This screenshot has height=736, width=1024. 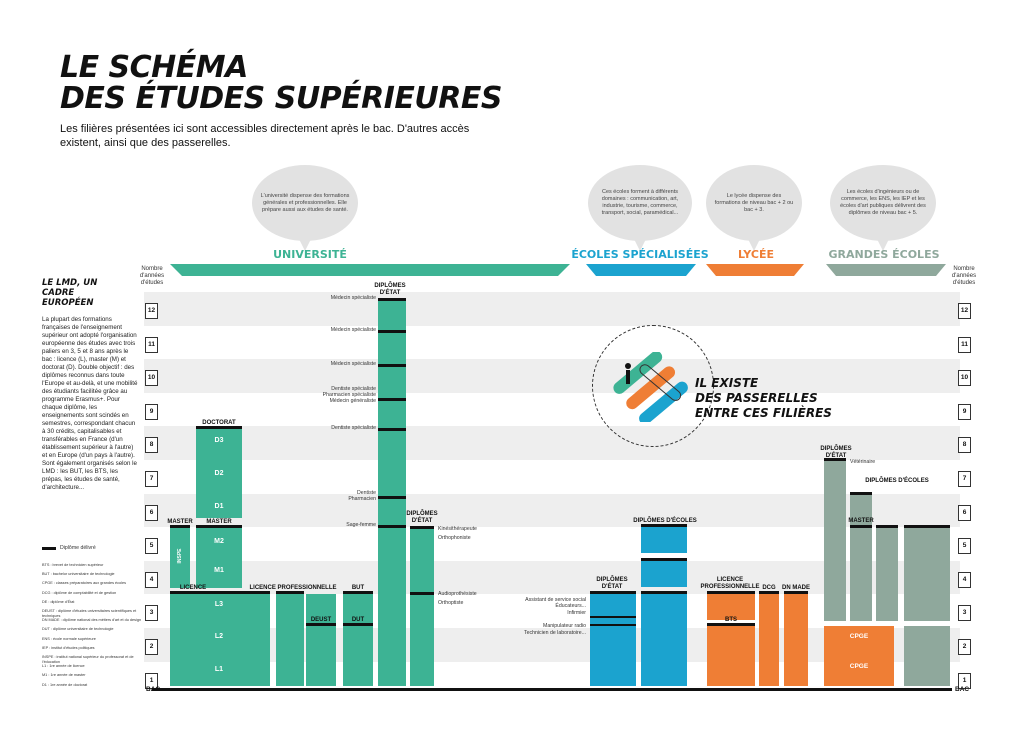 I want to click on passerelles-line-1: IL EXISTE, so click(x=727, y=383).